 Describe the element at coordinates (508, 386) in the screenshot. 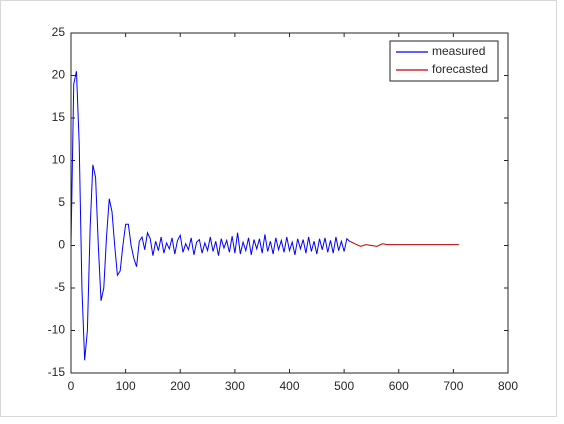

I see `x-tick-label: 800` at that location.